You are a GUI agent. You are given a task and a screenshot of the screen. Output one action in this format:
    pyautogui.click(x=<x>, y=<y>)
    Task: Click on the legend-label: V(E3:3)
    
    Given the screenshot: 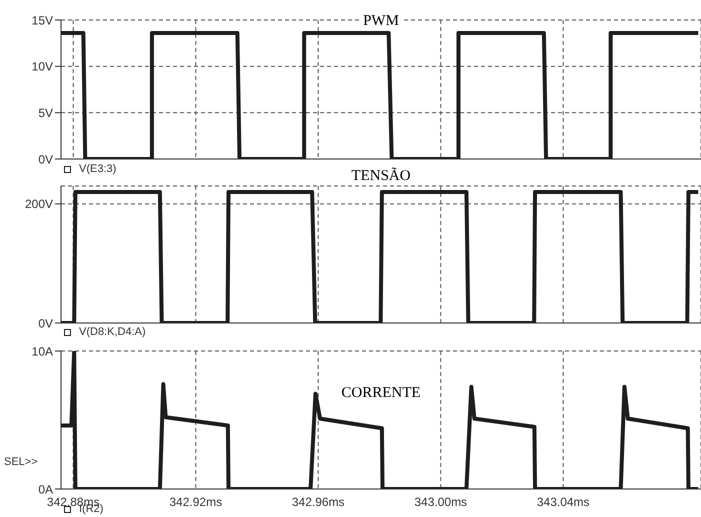 What is the action you would take?
    pyautogui.click(x=97, y=169)
    